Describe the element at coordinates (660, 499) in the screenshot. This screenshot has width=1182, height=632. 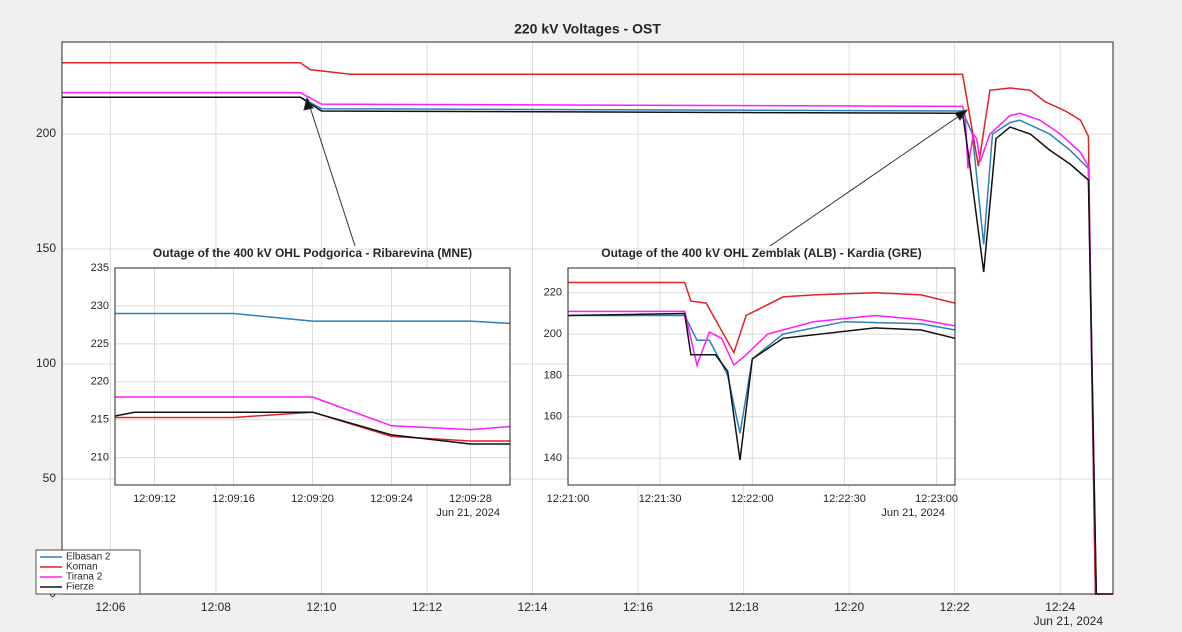
I see `x-tick-label: 12:21:30` at that location.